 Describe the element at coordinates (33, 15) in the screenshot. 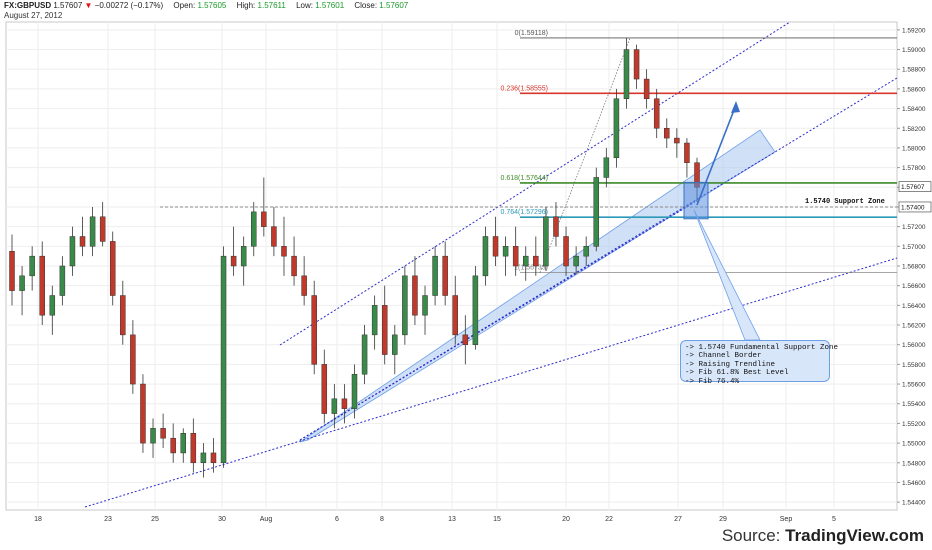

I see `chart-date: August 27, 2012` at that location.